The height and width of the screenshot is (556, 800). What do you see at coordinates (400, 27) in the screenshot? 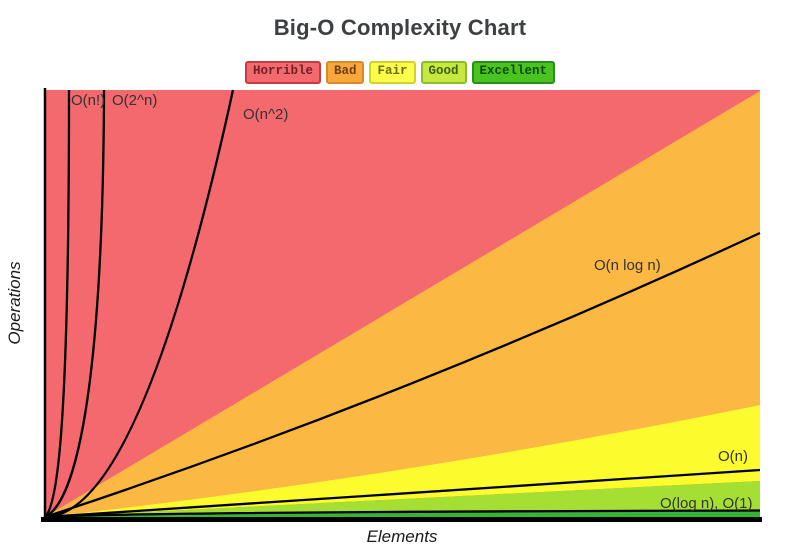
I see `page-title: Big-O Complexity Chart` at bounding box center [400, 27].